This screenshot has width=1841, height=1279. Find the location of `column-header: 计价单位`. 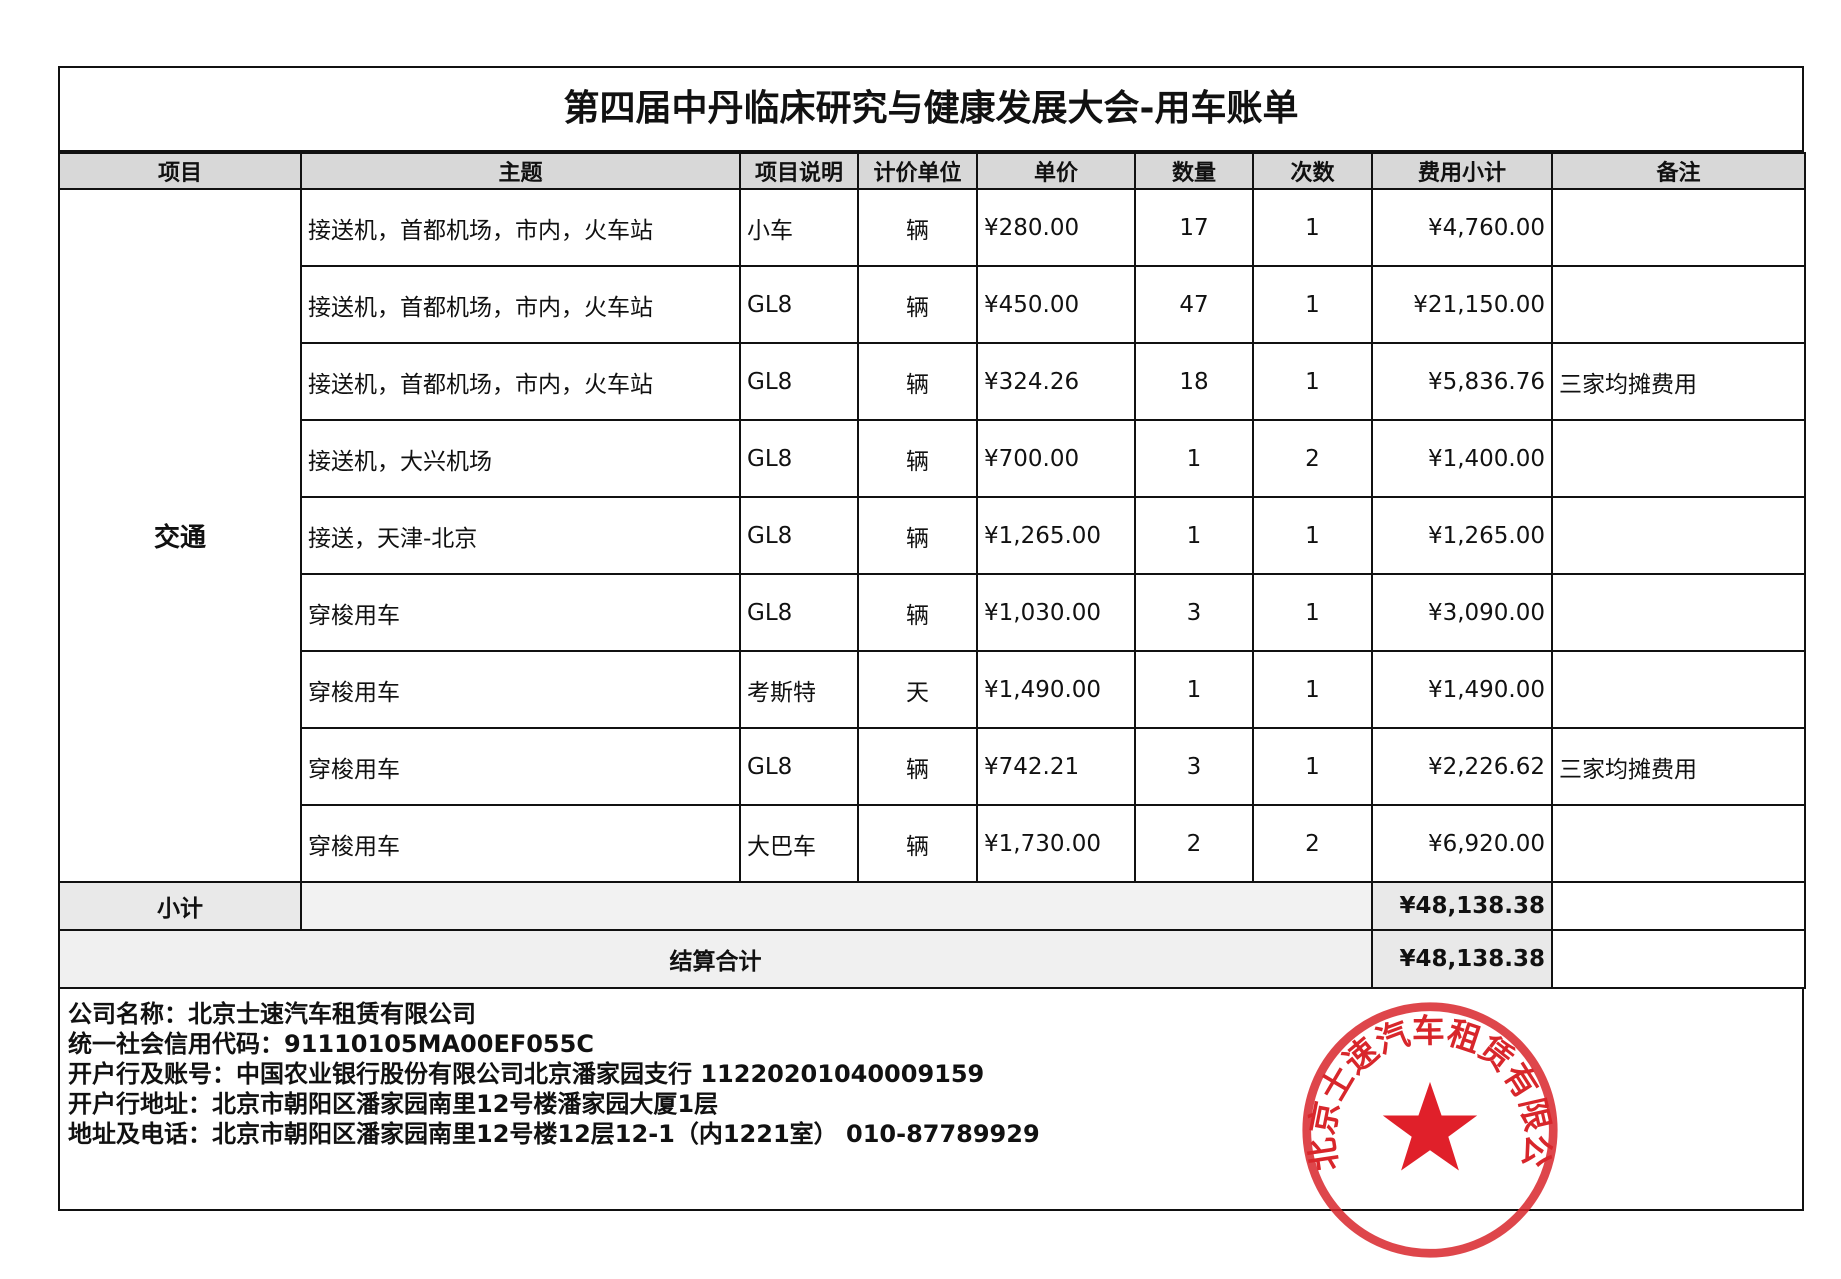

column-header: 计价单位 is located at coordinates (917, 171).